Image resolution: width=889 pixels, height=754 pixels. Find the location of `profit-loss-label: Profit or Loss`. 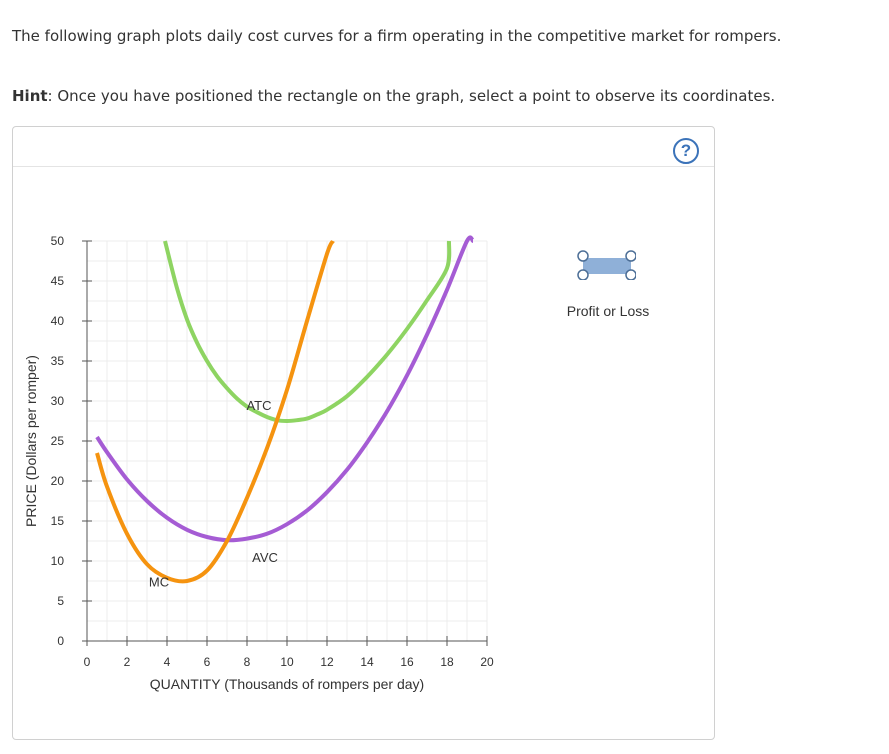

profit-loss-label: Profit or Loss is located at coordinates (608, 311).